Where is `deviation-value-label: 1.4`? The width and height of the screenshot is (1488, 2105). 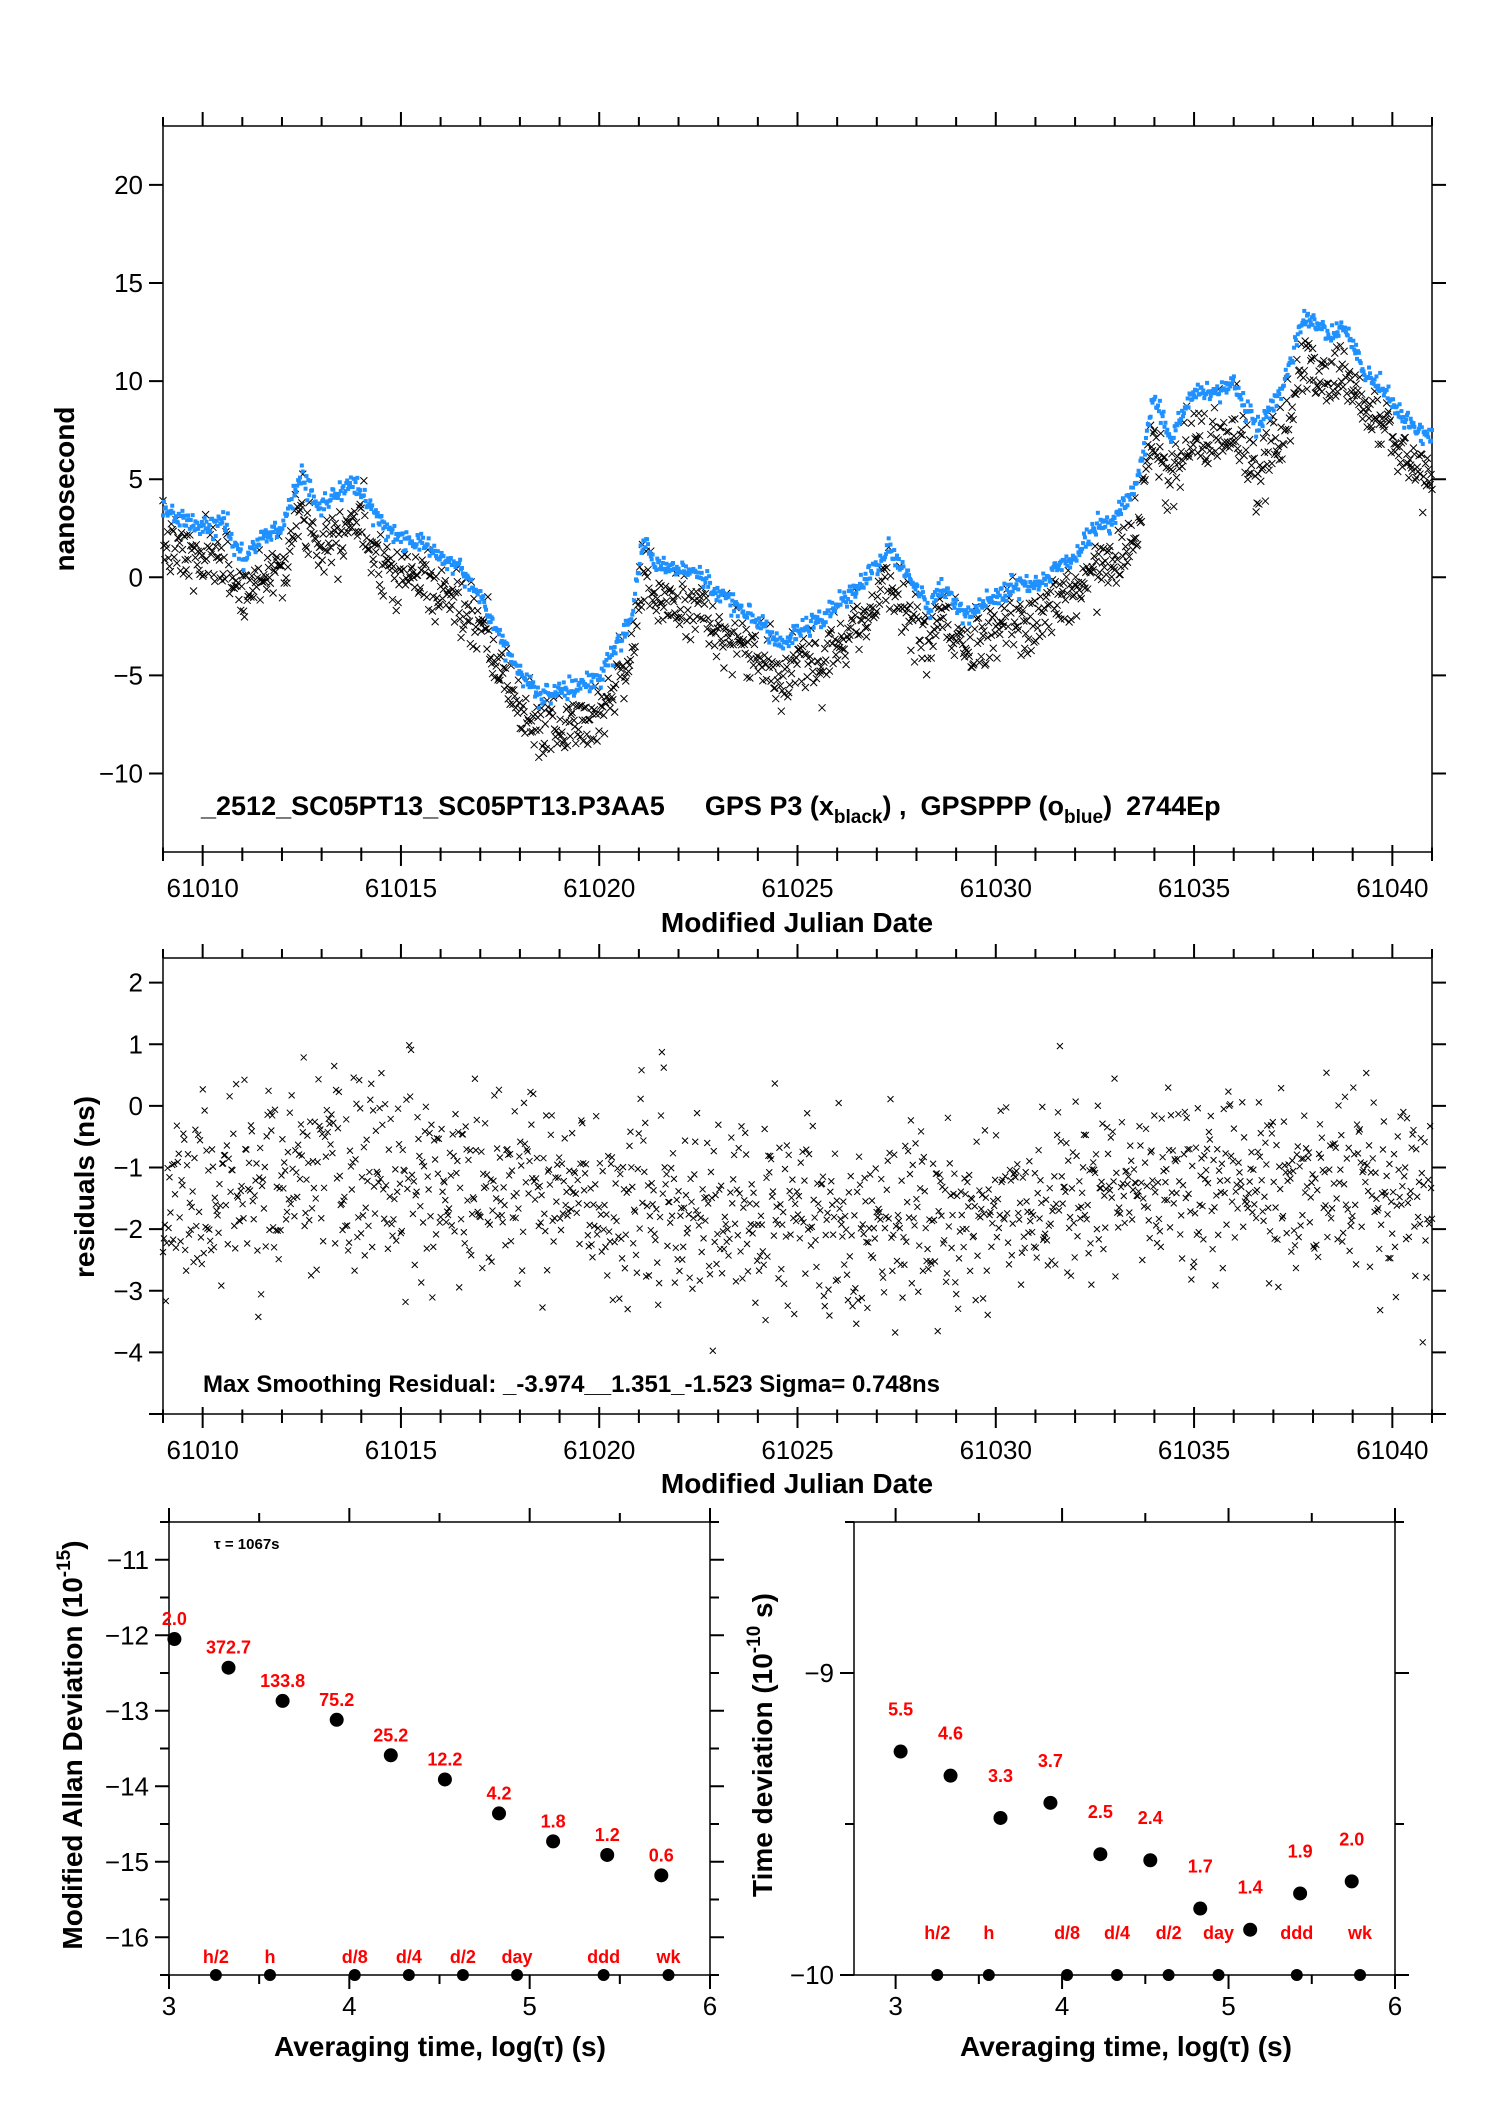
deviation-value-label: 1.4 is located at coordinates (1250, 1888).